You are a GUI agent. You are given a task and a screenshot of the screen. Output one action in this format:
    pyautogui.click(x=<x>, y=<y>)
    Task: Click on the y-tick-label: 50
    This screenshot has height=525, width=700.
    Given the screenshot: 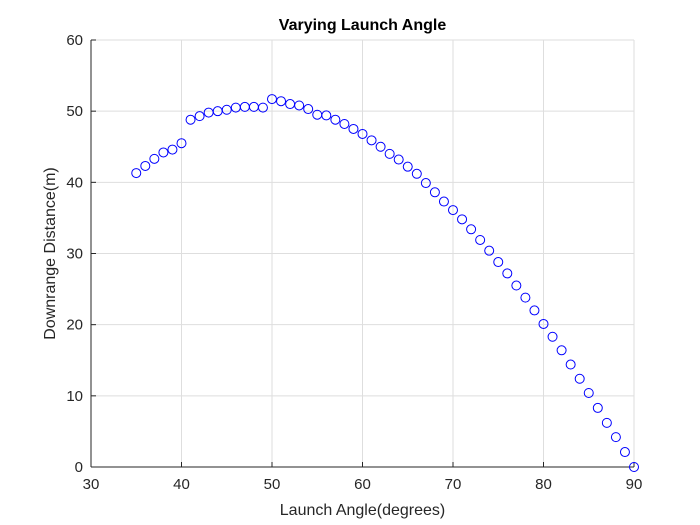 What is the action you would take?
    pyautogui.click(x=74, y=111)
    